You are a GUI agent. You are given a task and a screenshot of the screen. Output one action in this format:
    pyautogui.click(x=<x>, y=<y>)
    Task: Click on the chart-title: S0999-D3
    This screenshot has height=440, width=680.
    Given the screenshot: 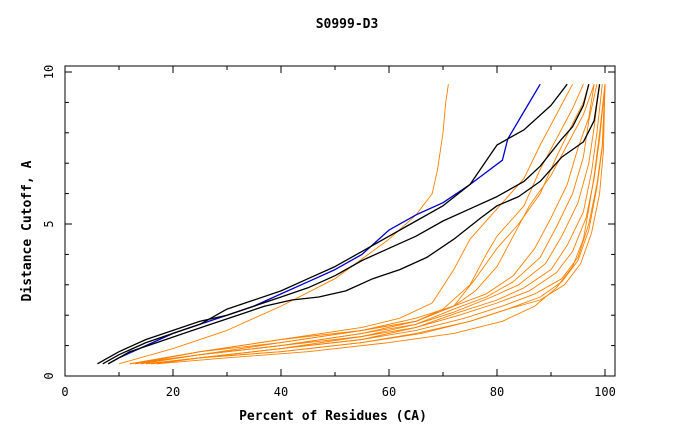 What is the action you would take?
    pyautogui.click(x=347, y=24)
    